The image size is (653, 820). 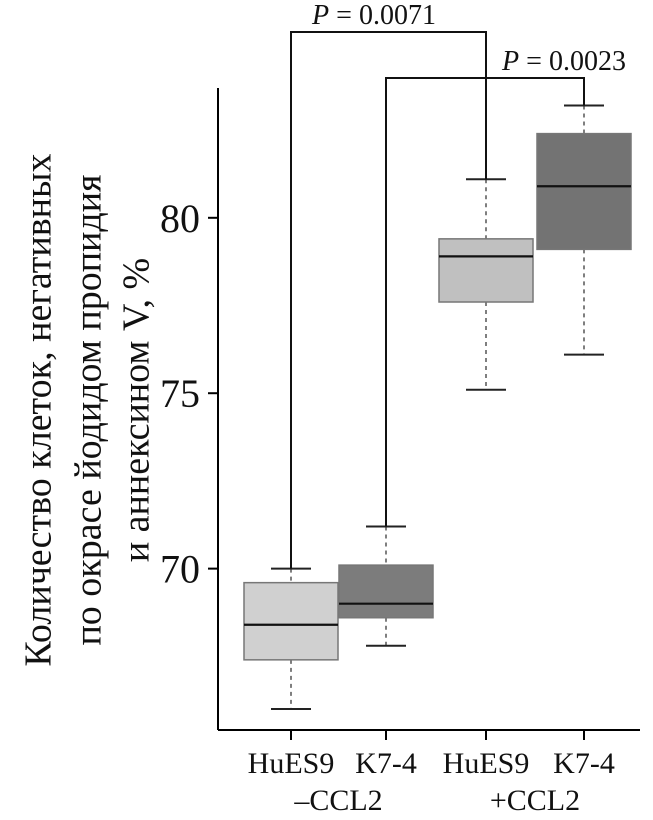 What do you see at coordinates (572, 61) in the screenshot?
I see `p-value-text: = 0.0023` at bounding box center [572, 61].